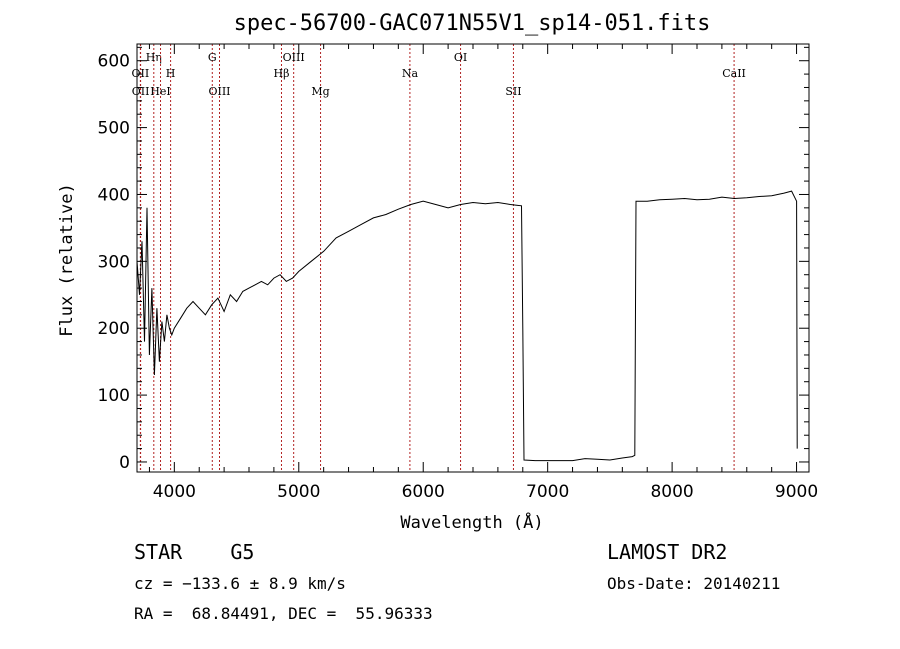 This screenshot has width=900, height=649. What do you see at coordinates (410, 73) in the screenshot?
I see `line-marker-label: Na` at bounding box center [410, 73].